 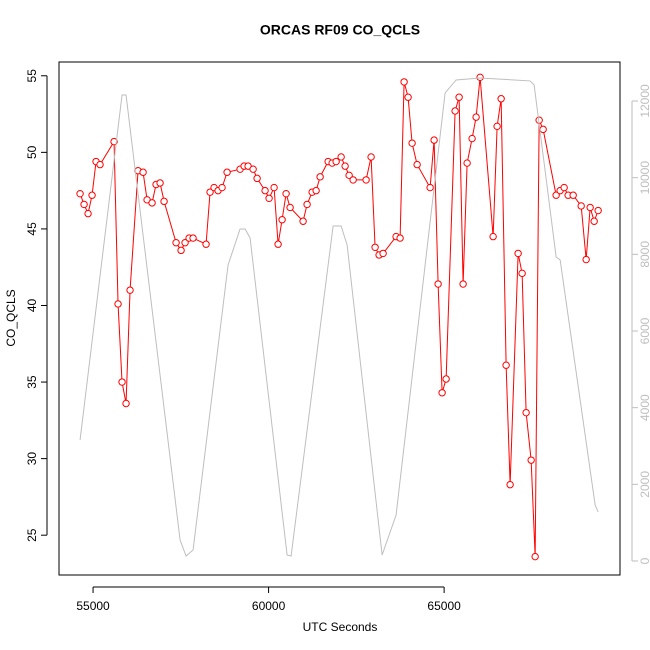 What do you see at coordinates (644, 330) in the screenshot?
I see `y2-tick-label: 6000` at bounding box center [644, 330].